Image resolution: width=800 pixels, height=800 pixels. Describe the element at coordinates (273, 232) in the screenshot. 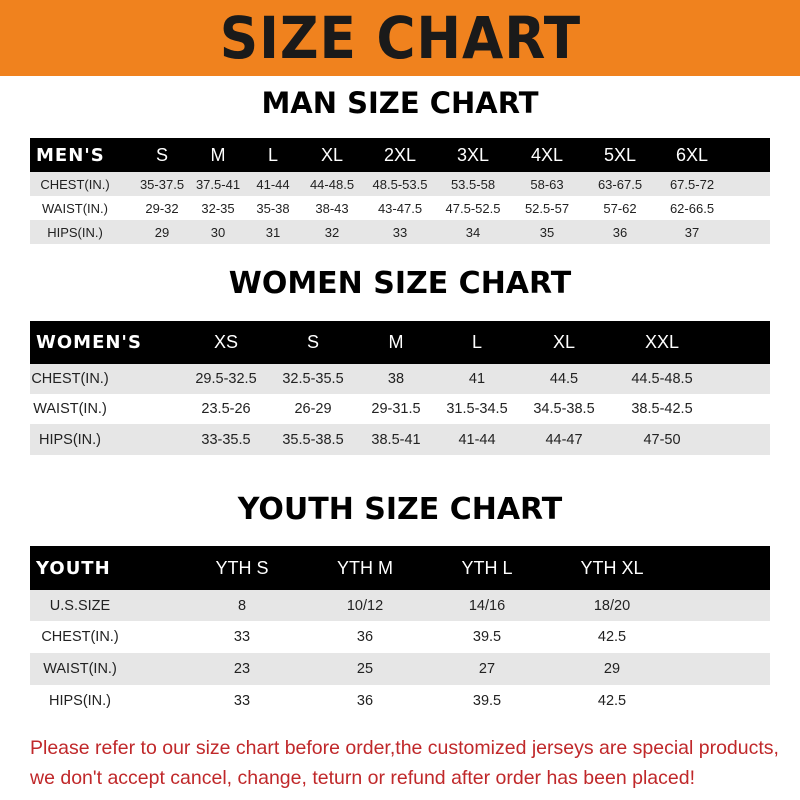

I see `measurement-value: 31` at that location.